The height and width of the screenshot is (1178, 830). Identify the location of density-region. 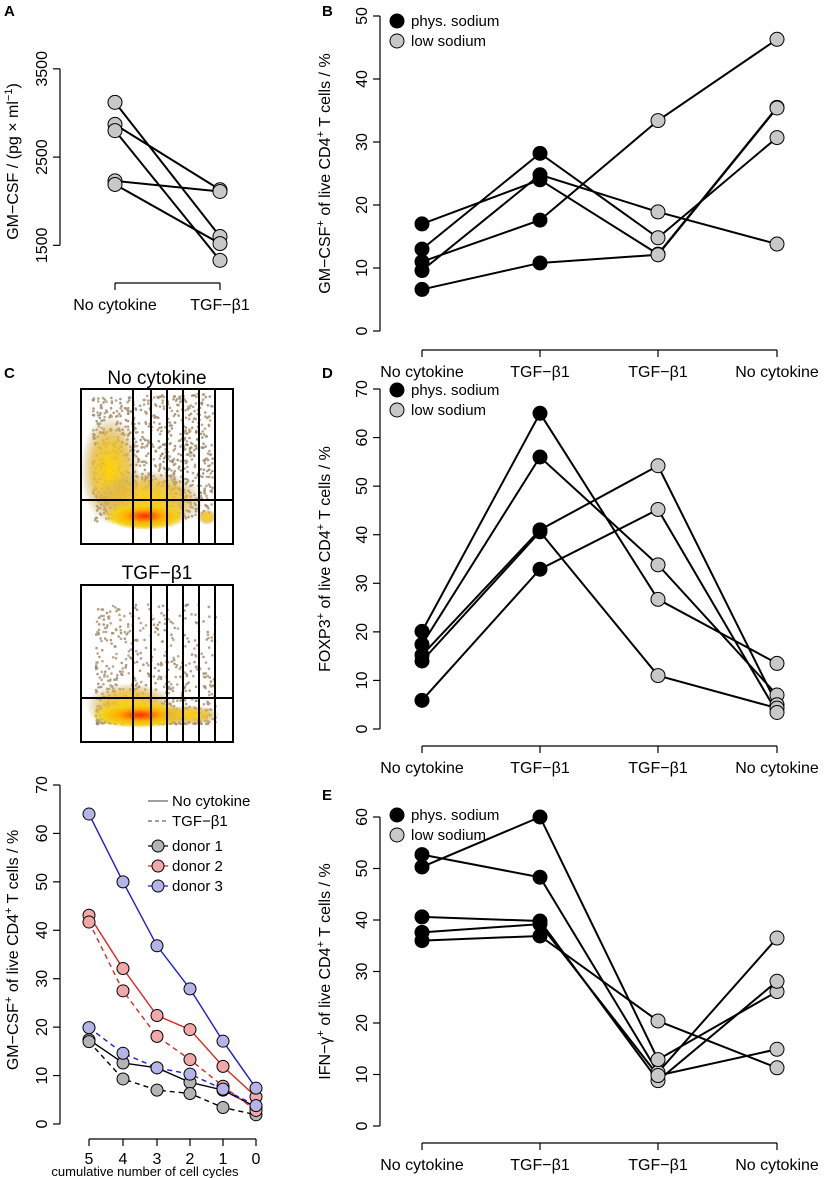
(190, 715).